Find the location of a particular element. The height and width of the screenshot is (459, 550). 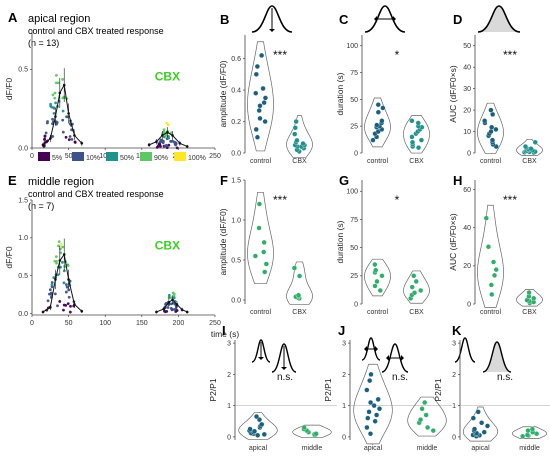

x-tick-label: 250 is located at coordinates (215, 323).